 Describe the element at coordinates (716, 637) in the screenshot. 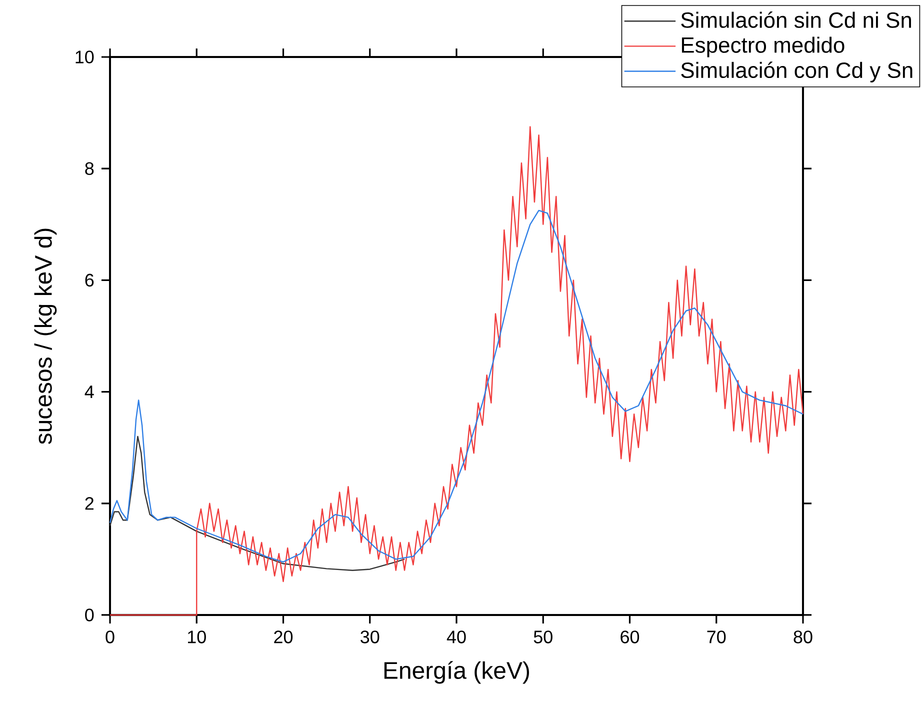

I see `x-tick-label: 70` at that location.